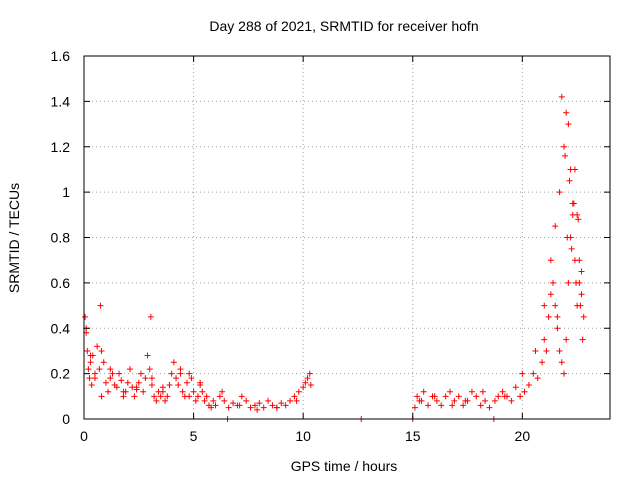 Image resolution: width=640 pixels, height=480 pixels. Describe the element at coordinates (14, 238) in the screenshot. I see `y-axis-label: SRMTID / TECUs` at that location.